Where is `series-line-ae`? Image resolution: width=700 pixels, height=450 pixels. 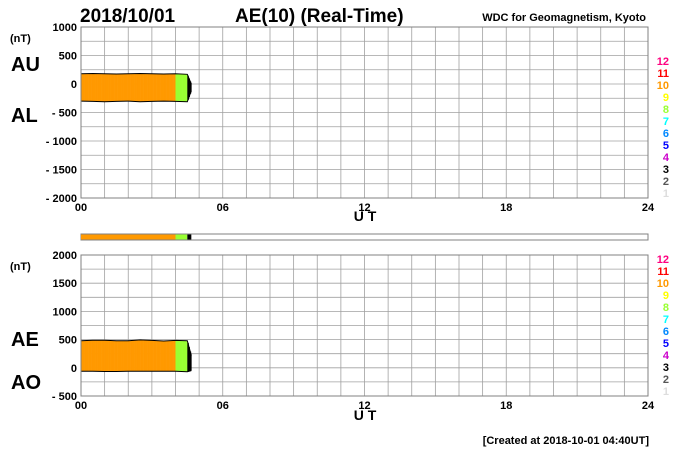
series-line-ae is located at coordinates (136, 347).